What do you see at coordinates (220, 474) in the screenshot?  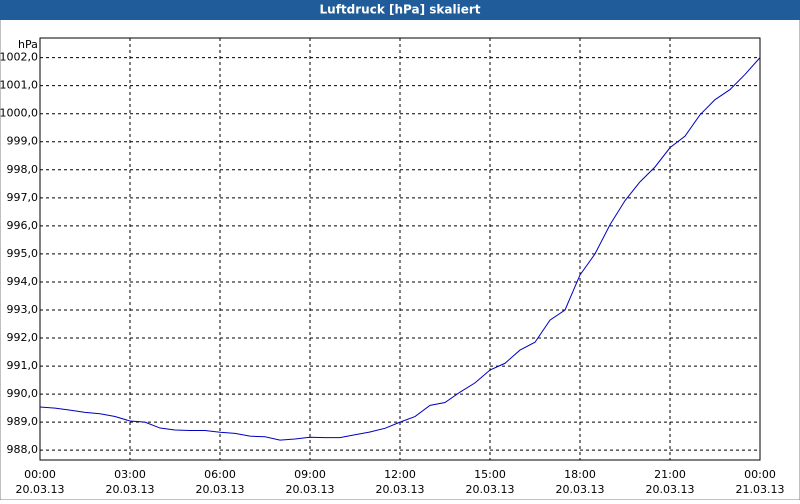 I see `x-tick-label: 06:00` at bounding box center [220, 474].